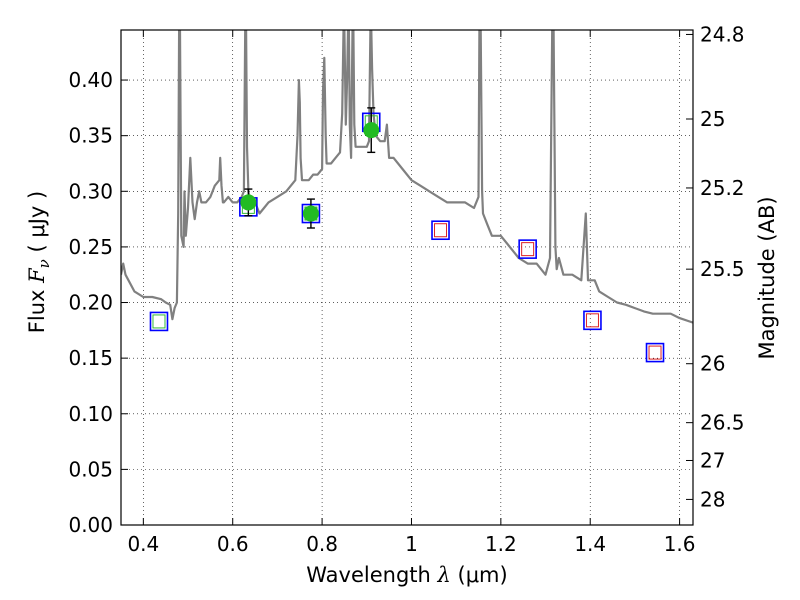 The image size is (800, 600). Describe the element at coordinates (90, 469) in the screenshot. I see `y-tick-label: 0.05` at that location.